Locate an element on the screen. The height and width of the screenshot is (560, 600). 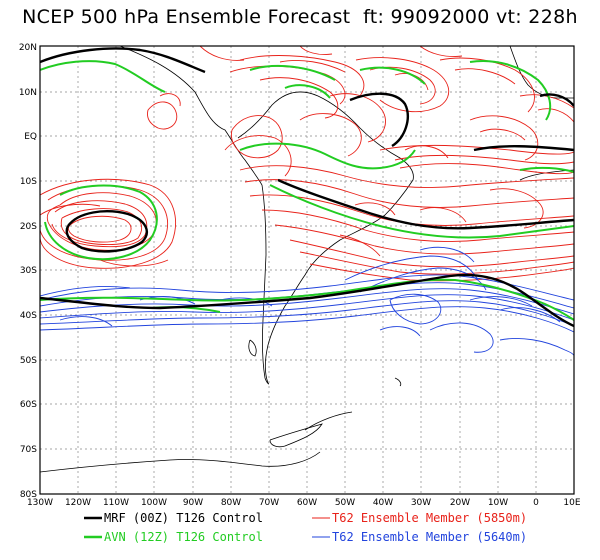
lat-label-20s: 20S is located at coordinates (28, 227).